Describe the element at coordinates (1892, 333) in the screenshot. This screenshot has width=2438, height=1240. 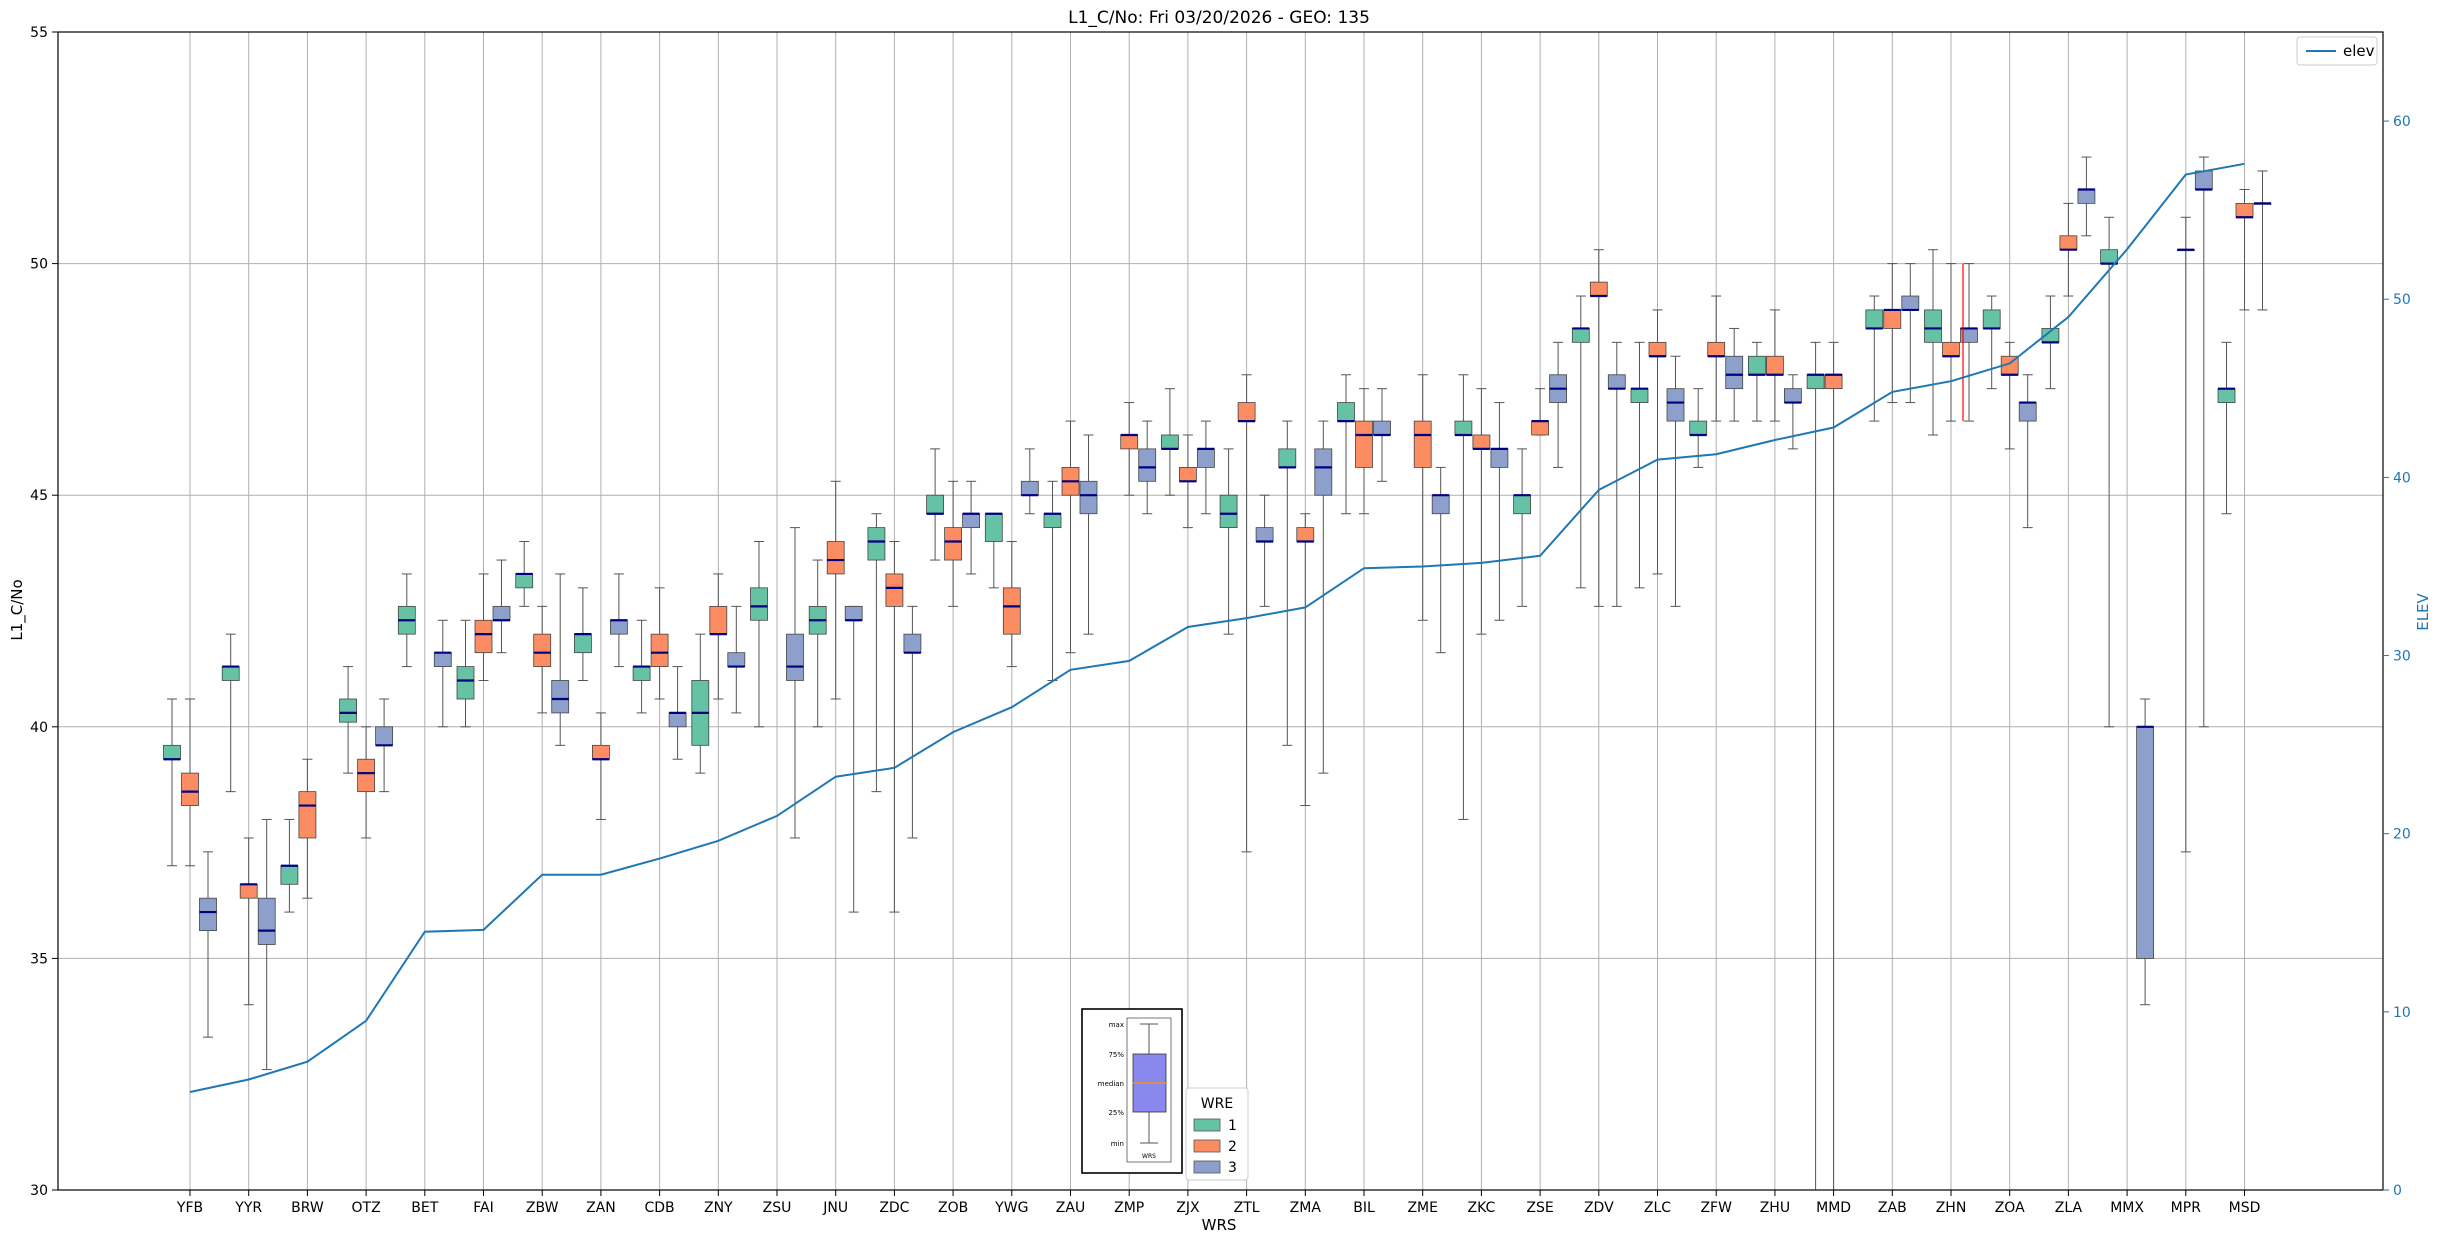
I see `box-zab-wre2` at that location.